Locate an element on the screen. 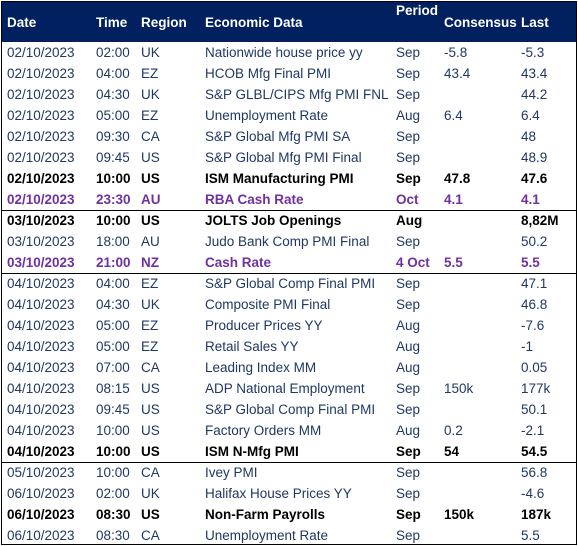  cell-time: 21:00 is located at coordinates (113, 263).